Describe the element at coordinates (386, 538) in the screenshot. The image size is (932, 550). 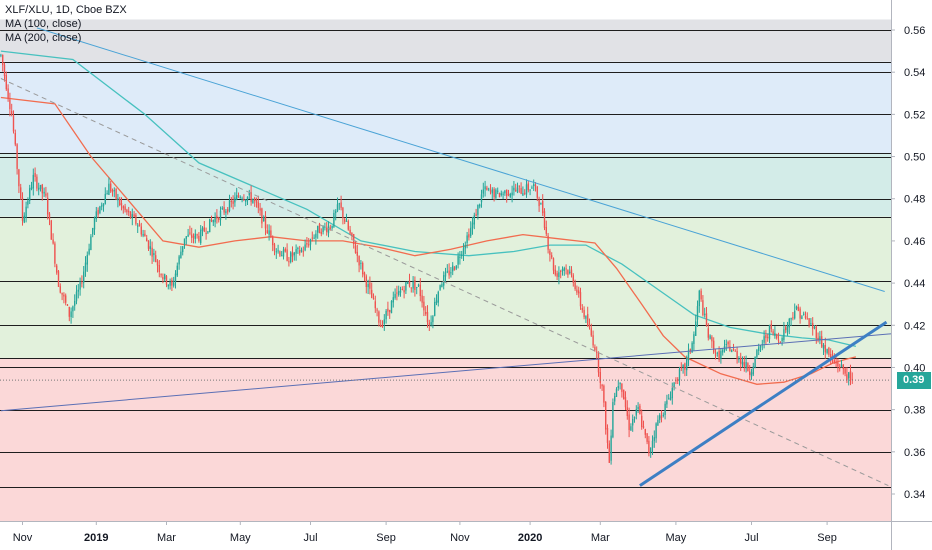
I see `x-tick-label: Sep` at that location.